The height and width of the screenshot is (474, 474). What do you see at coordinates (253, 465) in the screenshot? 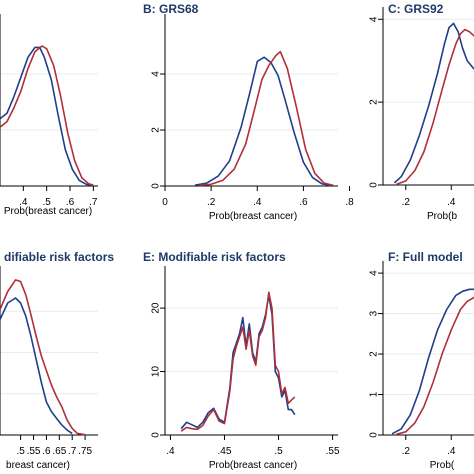
I see `panel-e-x-axis-label: Prob(breast cancer)` at bounding box center [253, 465].